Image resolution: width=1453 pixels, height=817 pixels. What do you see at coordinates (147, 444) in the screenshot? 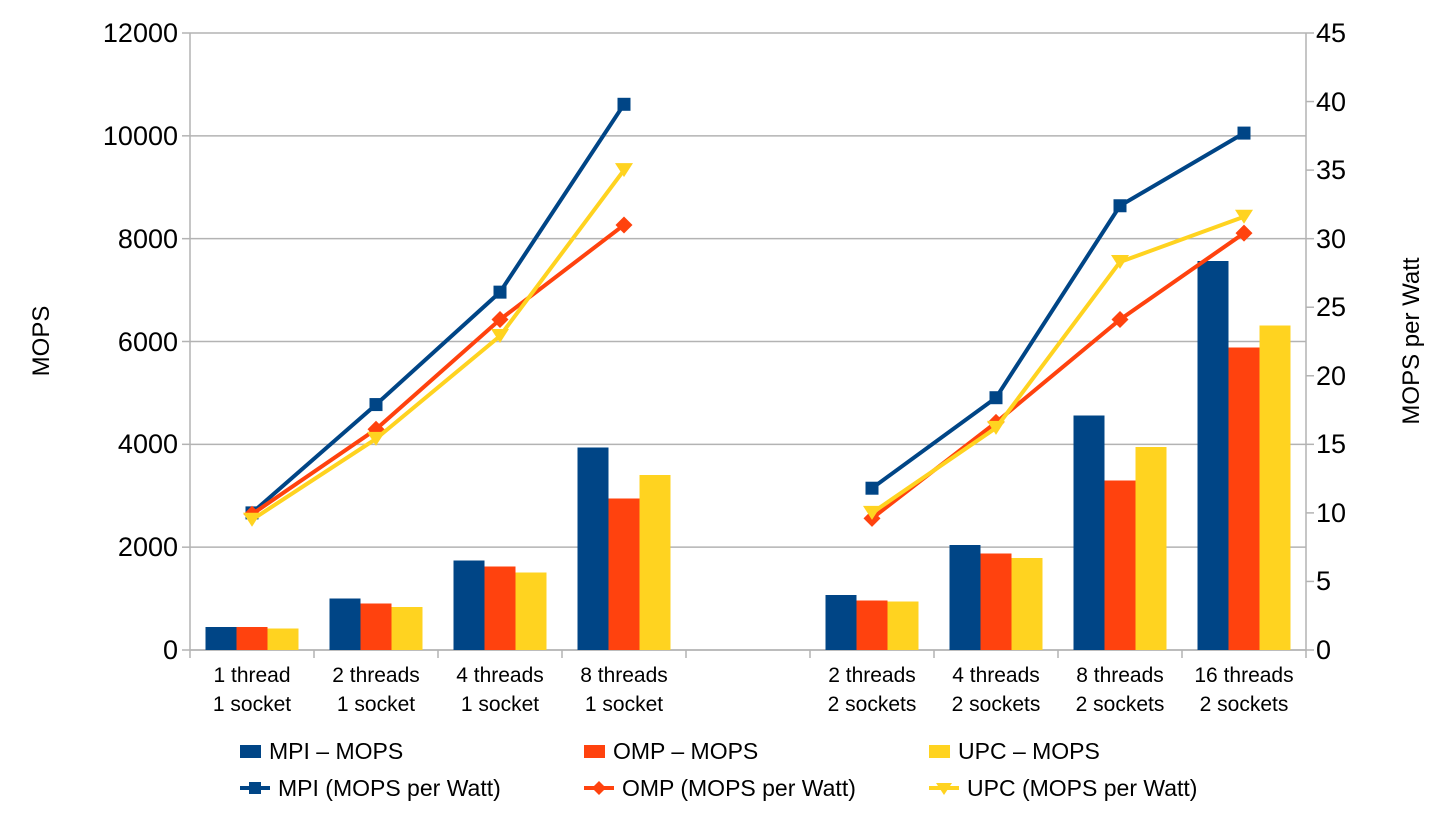
I see `left-axis-tick-label: 4000` at bounding box center [147, 444].